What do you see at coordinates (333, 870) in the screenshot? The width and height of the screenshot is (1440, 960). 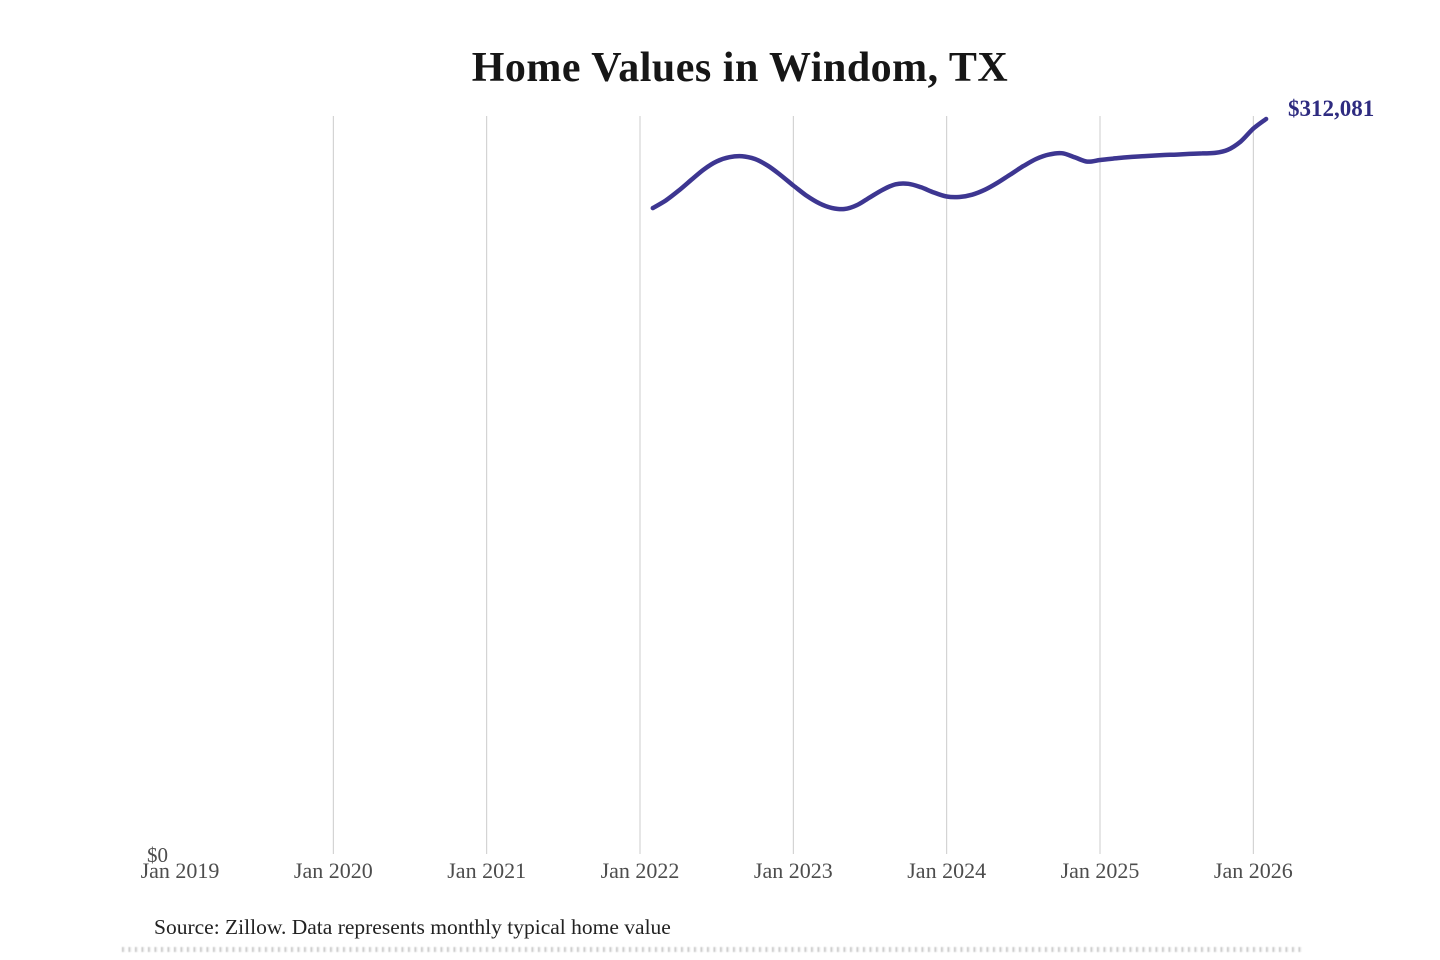 I see `x-axis-tick-label: Jan 2020` at bounding box center [333, 870].